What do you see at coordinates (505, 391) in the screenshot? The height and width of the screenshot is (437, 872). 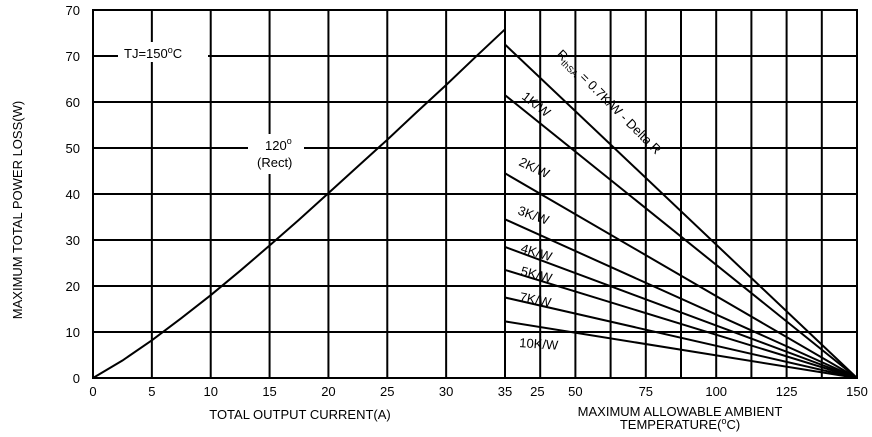 I see `x-tick-label: 35` at bounding box center [505, 391].